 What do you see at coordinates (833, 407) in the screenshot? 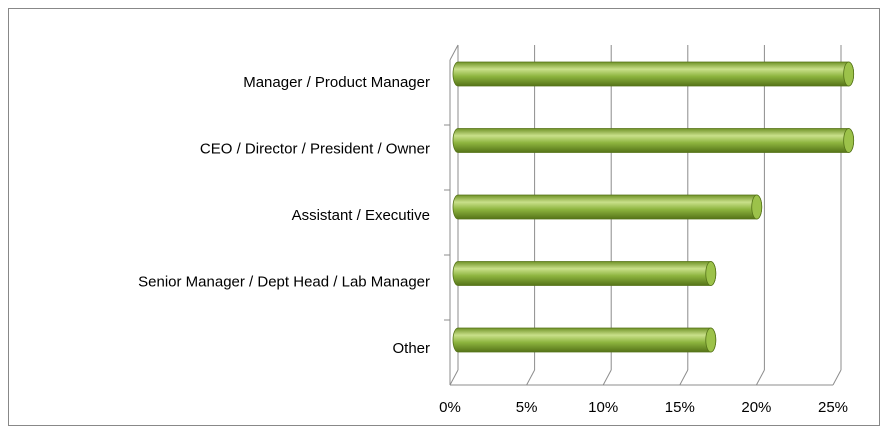
I see `x-tick-label: 25%` at bounding box center [833, 407].